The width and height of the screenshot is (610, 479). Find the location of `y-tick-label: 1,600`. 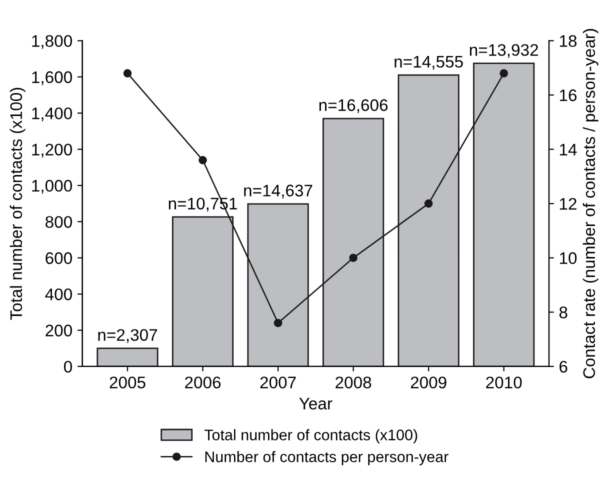

y-tick-label: 1,600 is located at coordinates (52, 78).